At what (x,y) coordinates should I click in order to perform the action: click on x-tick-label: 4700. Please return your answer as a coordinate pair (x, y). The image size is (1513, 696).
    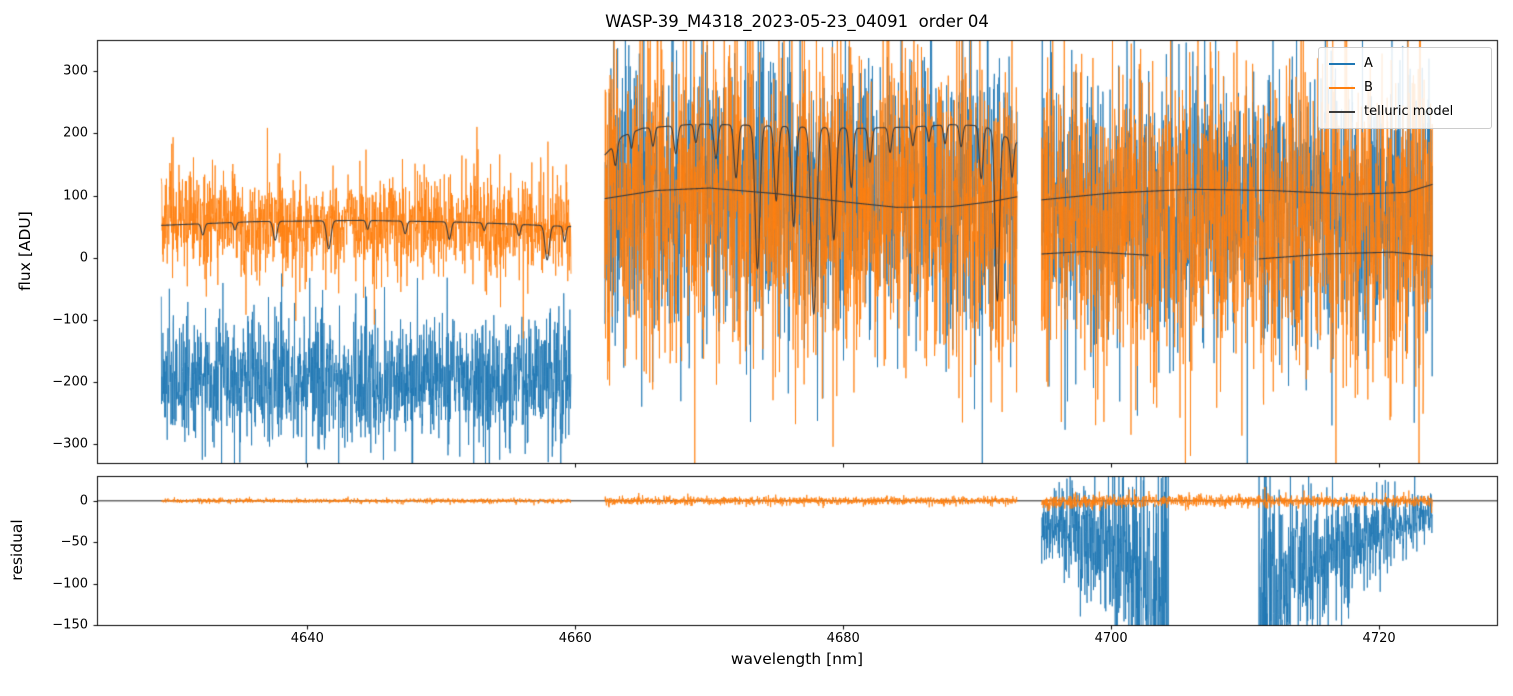
    Looking at the image, I should click on (1111, 638).